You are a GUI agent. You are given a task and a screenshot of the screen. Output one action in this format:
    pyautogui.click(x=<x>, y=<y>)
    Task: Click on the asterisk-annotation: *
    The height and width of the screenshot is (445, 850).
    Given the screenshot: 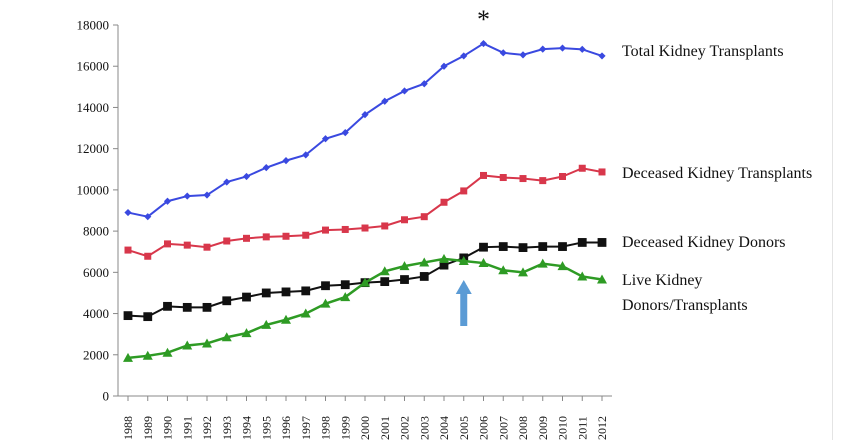 What is the action you would take?
    pyautogui.click(x=483, y=19)
    